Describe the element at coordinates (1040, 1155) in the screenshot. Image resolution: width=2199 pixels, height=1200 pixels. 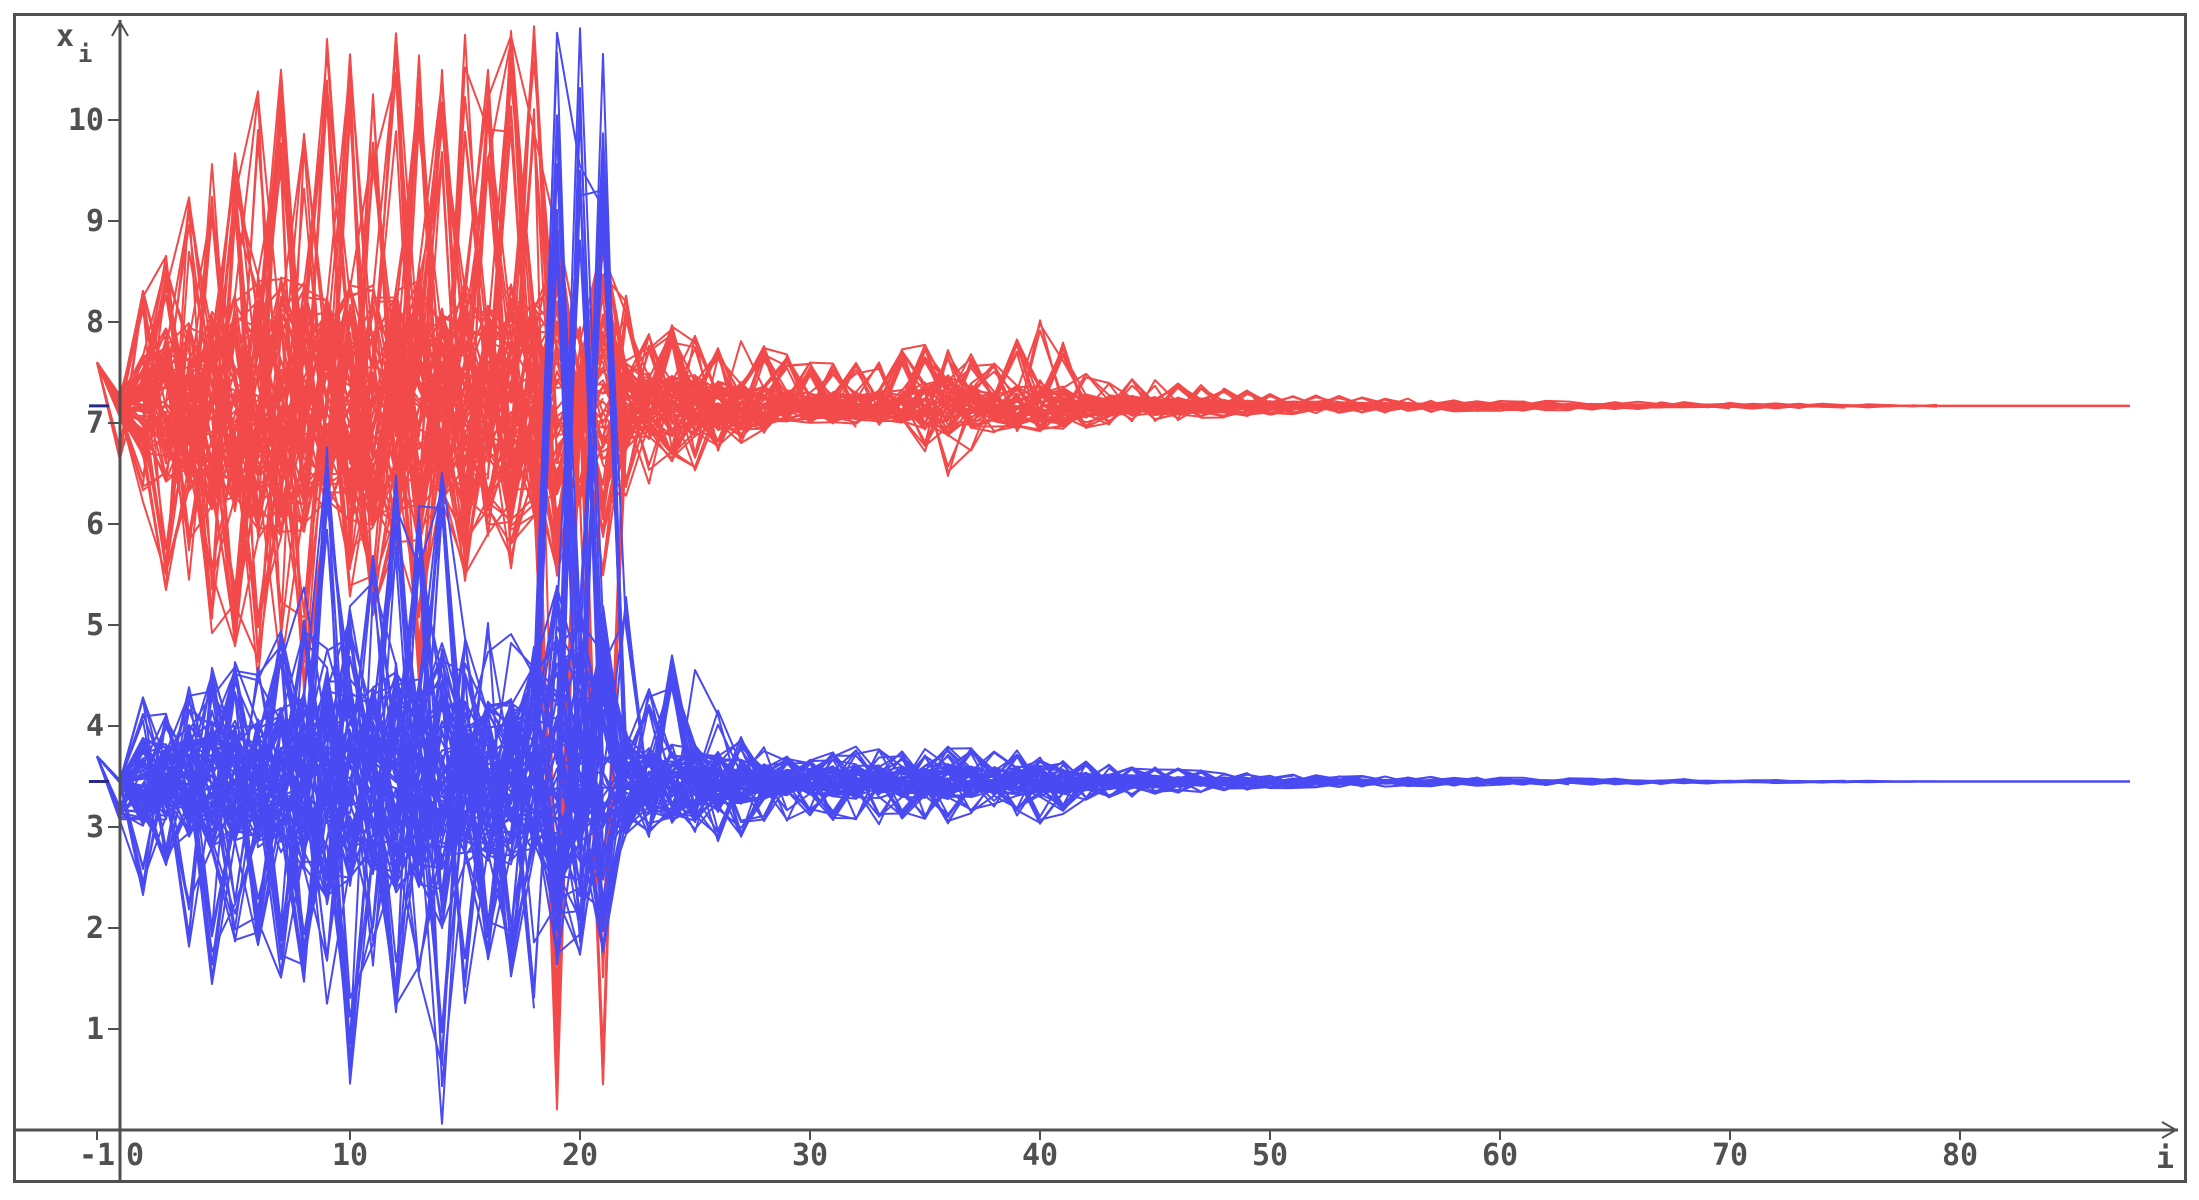
I see `x-tick-label: 40` at that location.